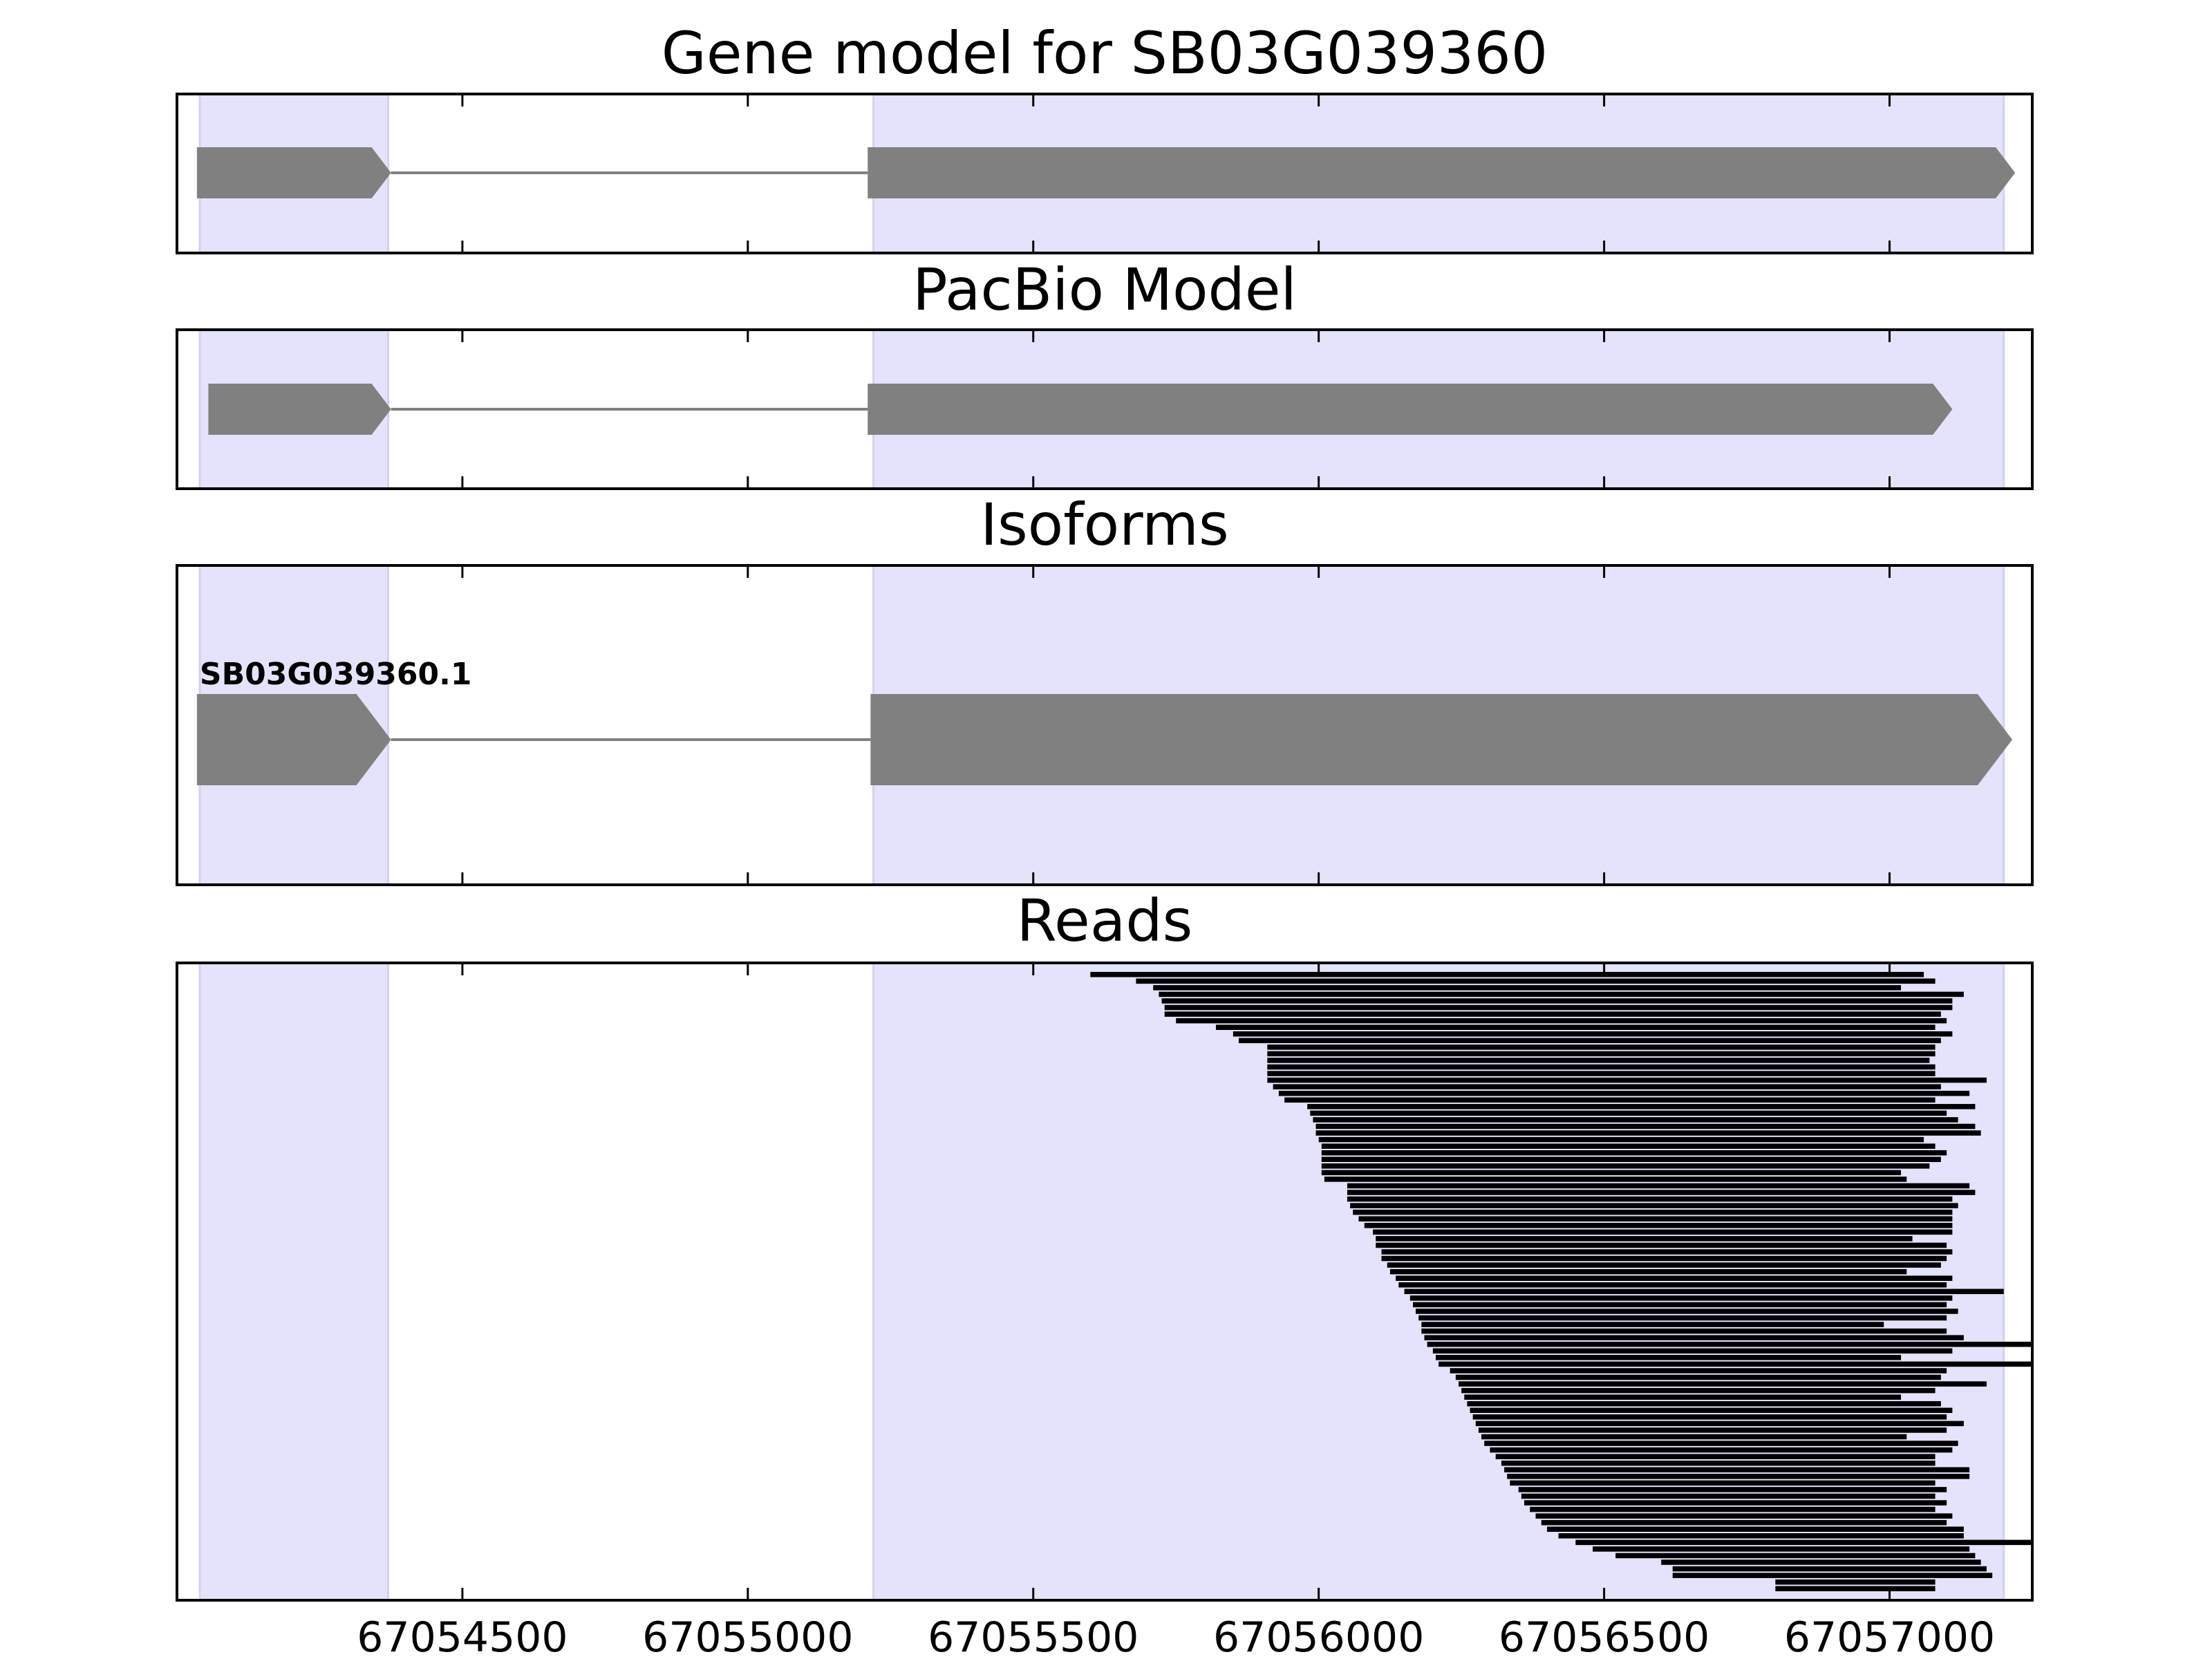  Describe the element at coordinates (747, 1636) in the screenshot. I see `x-tick-label: 67055000` at that location.